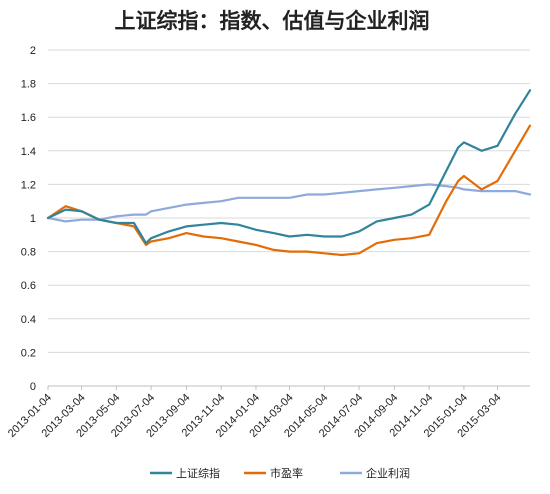 The height and width of the screenshot is (494, 550). I want to click on chart-title: 上证综指：指数、估值与企业利润, so click(272, 21).